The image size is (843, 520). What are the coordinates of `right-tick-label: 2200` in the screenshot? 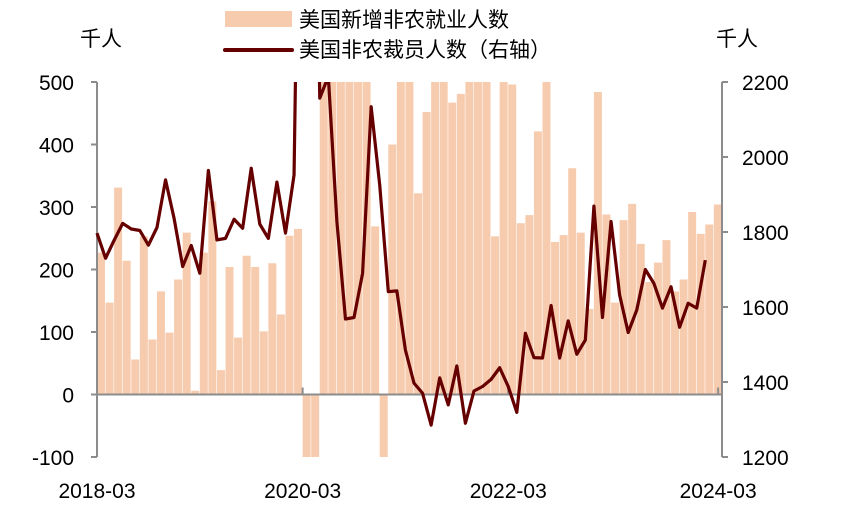 It's located at (765, 83).